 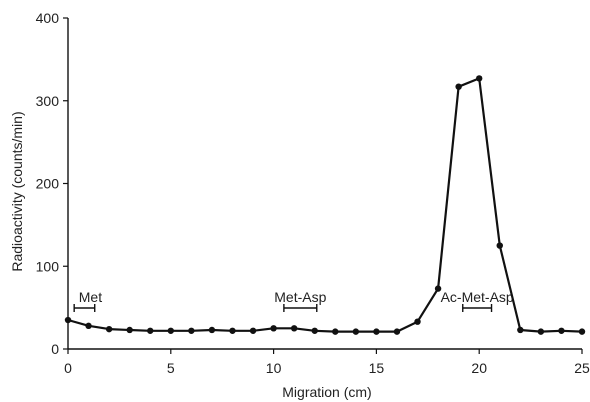 What do you see at coordinates (90, 297) in the screenshot?
I see `annotation-label: Met` at bounding box center [90, 297].